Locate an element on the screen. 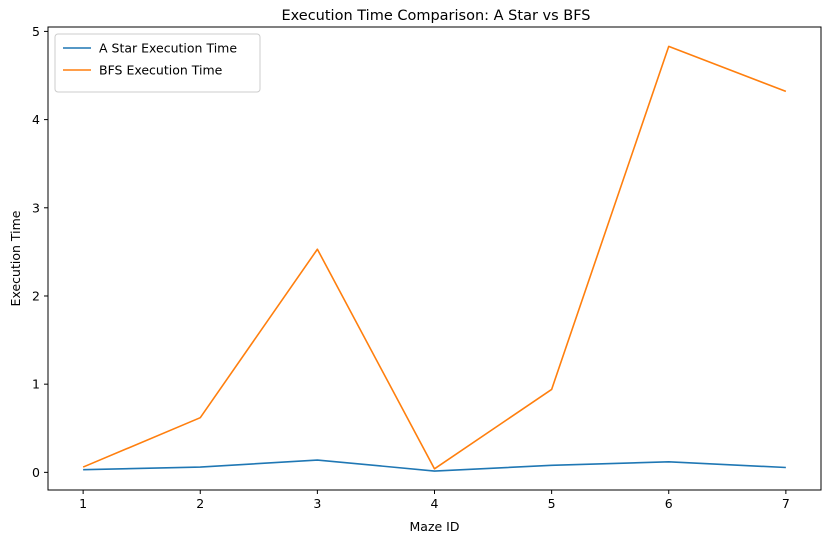 The image size is (833, 545). legend: A Star Execution Time BFS Execution Time is located at coordinates (157, 63).